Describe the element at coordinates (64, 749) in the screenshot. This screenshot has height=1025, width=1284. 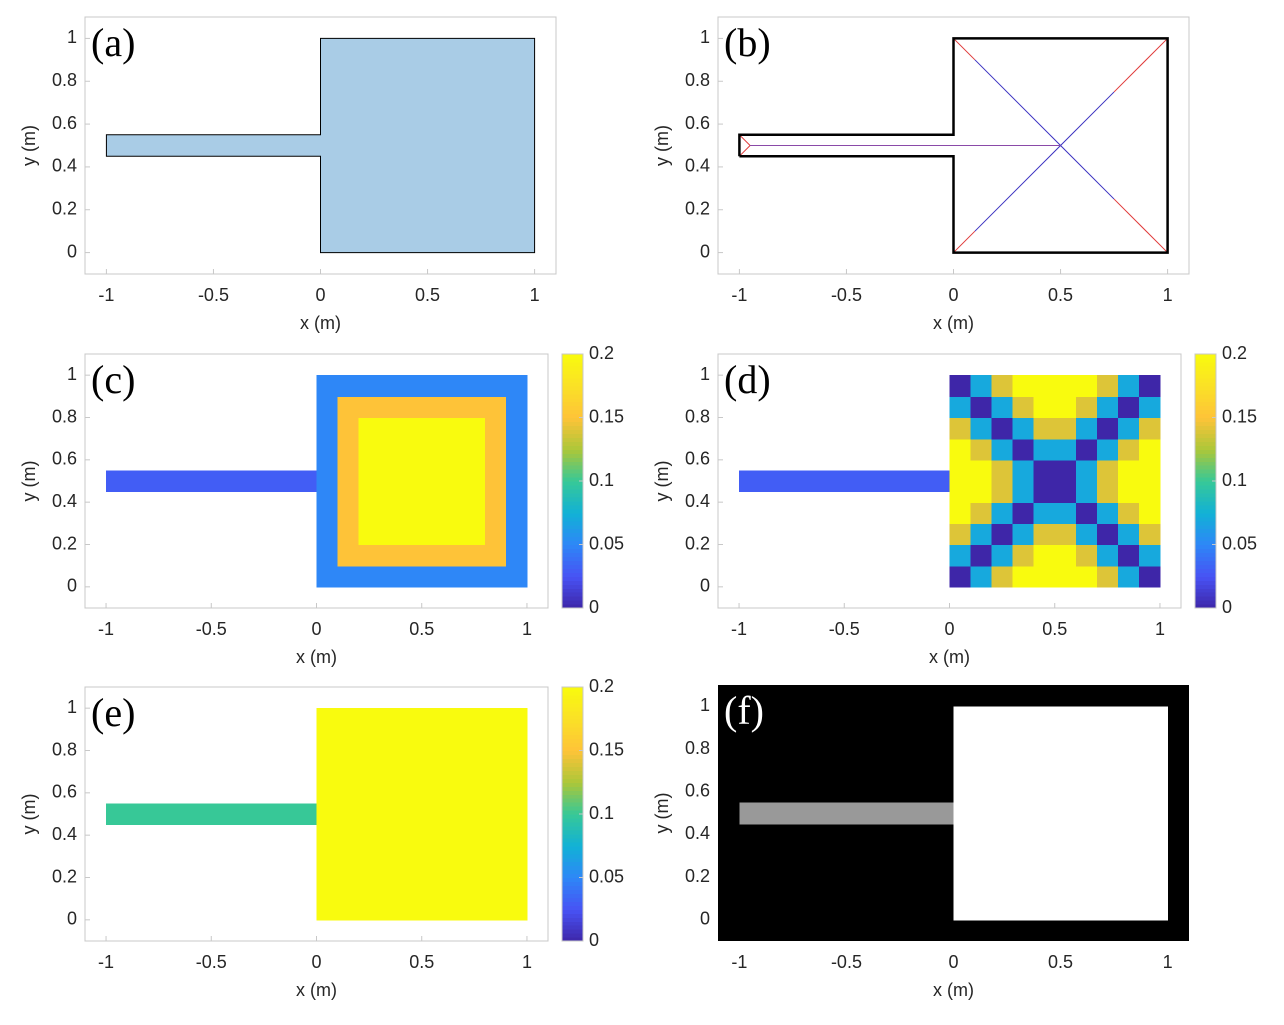
I see `y-tick-label: 0.8` at that location.